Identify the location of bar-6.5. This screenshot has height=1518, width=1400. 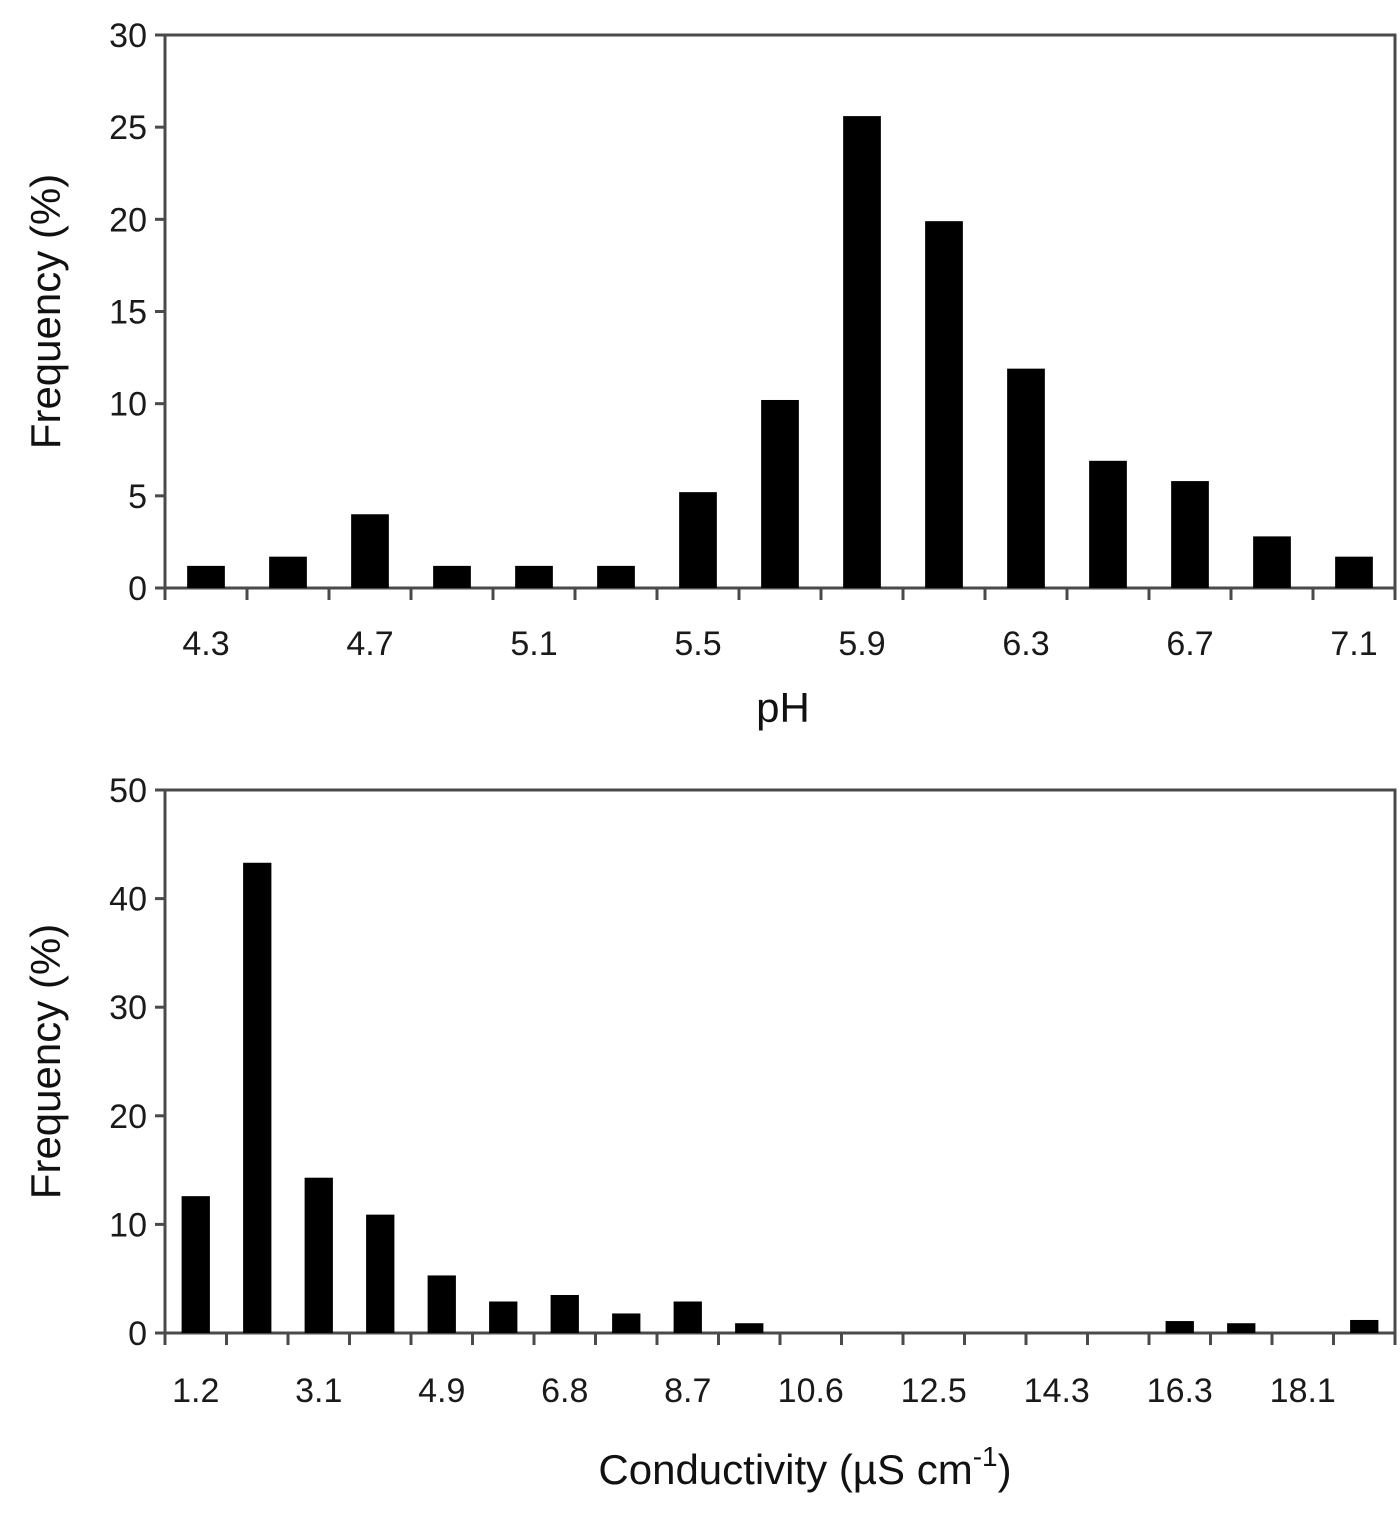
(1108, 524).